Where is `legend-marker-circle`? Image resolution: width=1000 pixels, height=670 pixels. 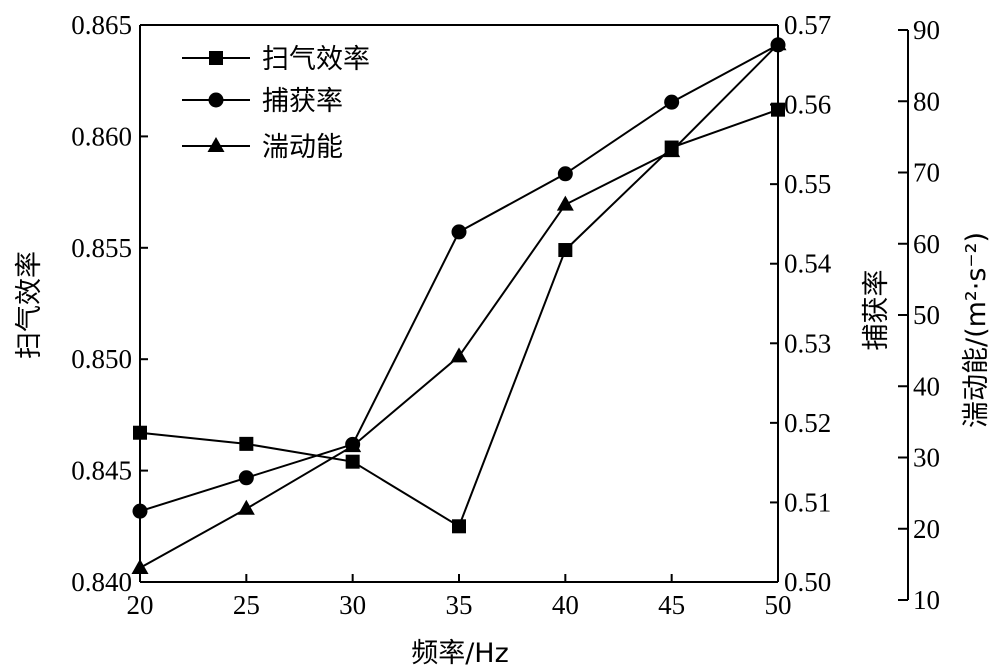
legend-marker-circle is located at coordinates (216, 100).